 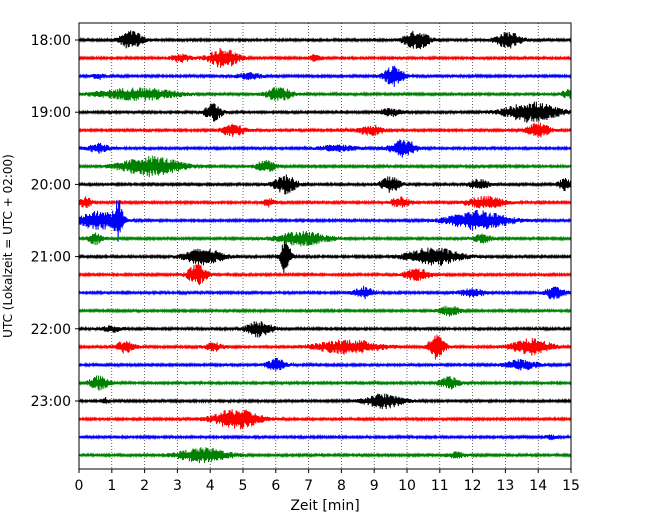 What do you see at coordinates (275, 486) in the screenshot?
I see `x-tick-label: 6` at bounding box center [275, 486].